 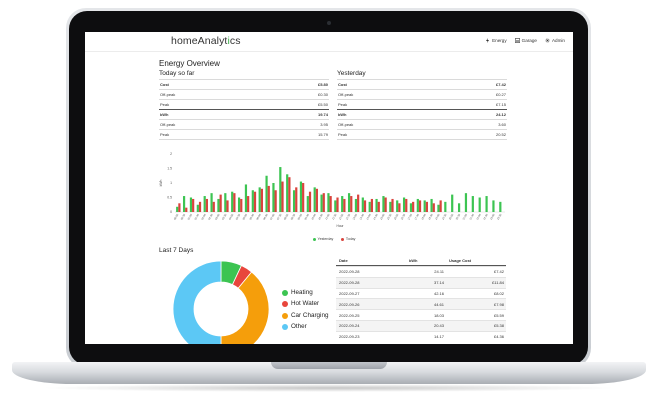 I want to click on table-row: 2022-09-27 42.16 £8.02, so click(x=421, y=293).